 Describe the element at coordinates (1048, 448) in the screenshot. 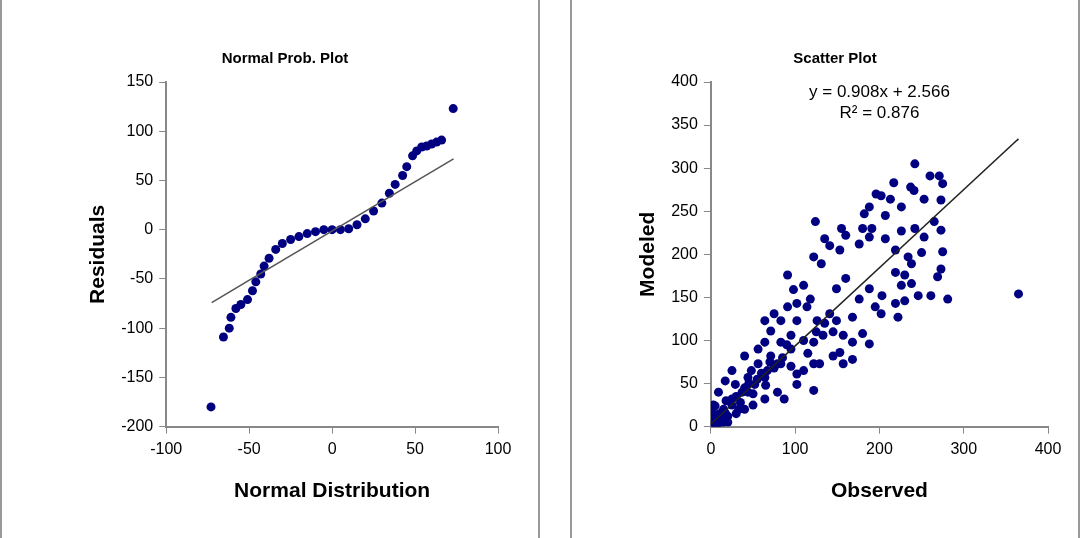

I see `x-tick-label: 400` at that location.